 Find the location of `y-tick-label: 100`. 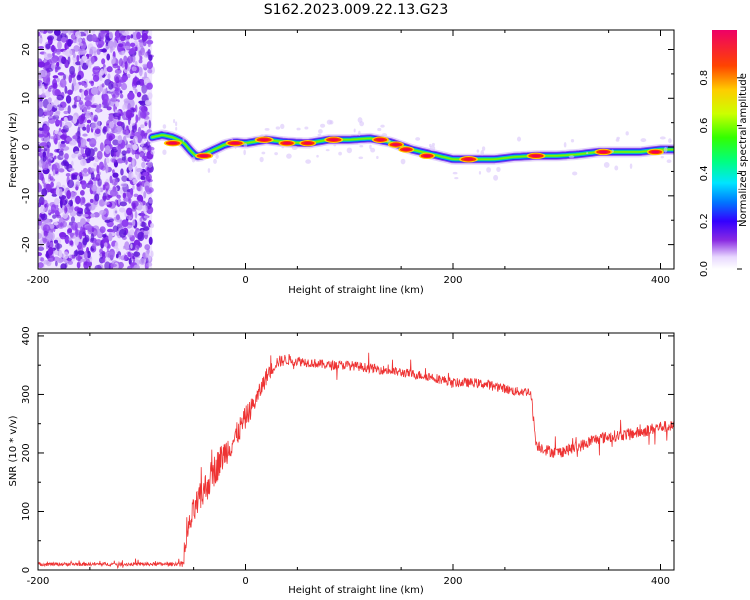

y-tick-label: 100 is located at coordinates (26, 511).